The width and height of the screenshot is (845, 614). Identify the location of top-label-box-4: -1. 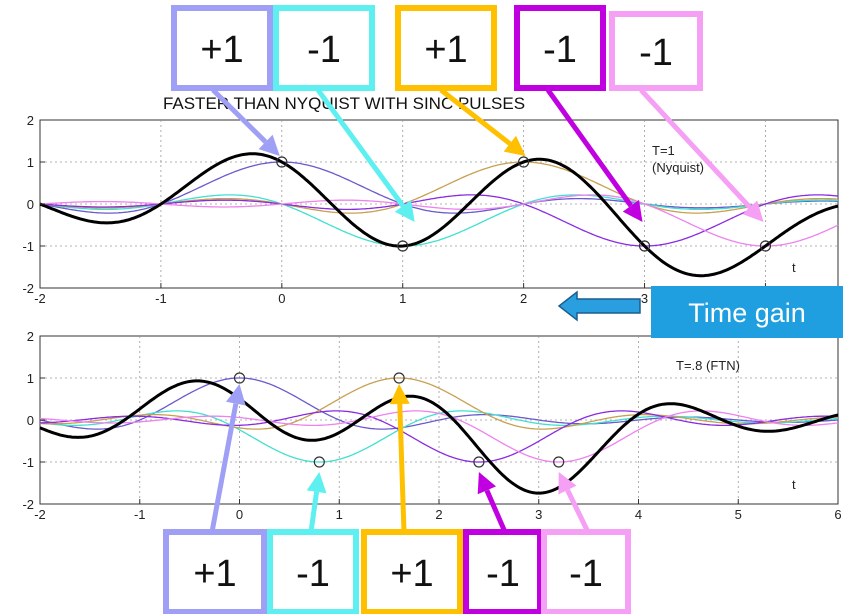
(560, 48).